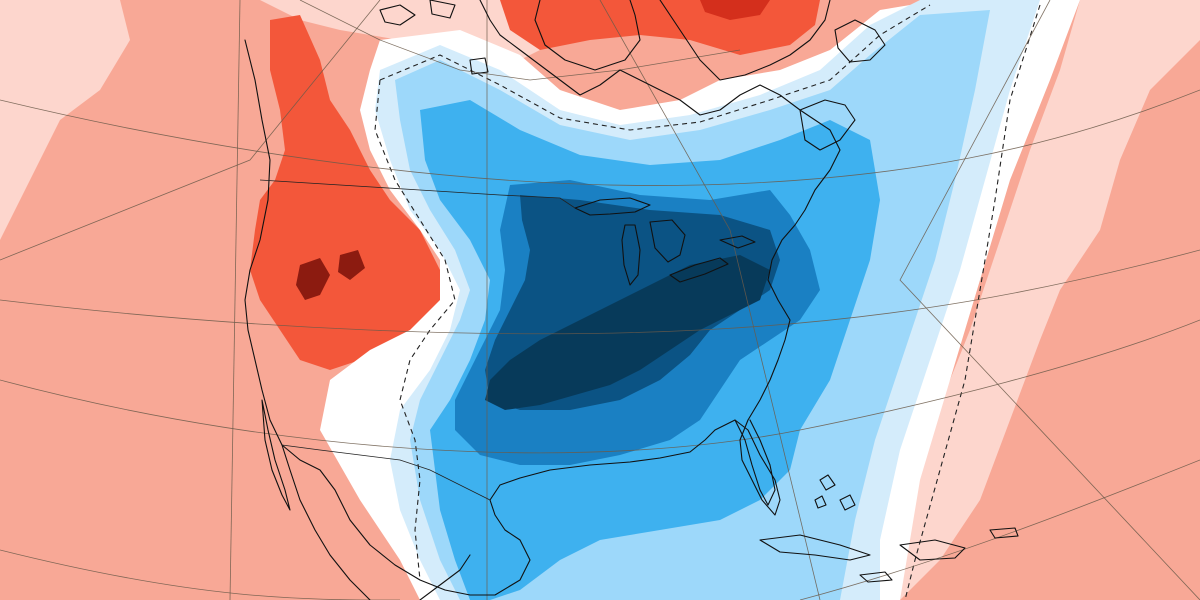 Image resolution: width=1200 pixels, height=600 pixels. I want to click on island-jamaica, so click(876, 577).